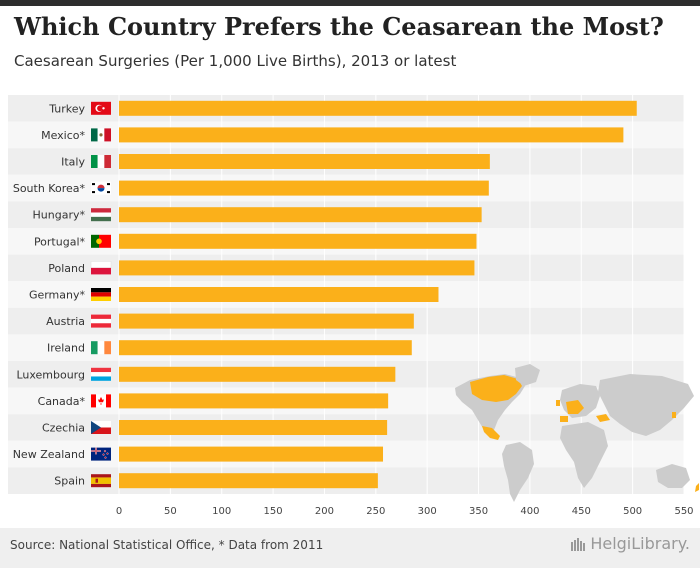 This screenshot has width=700, height=568. What do you see at coordinates (59, 215) in the screenshot?
I see `category-label: Hungary*` at bounding box center [59, 215].